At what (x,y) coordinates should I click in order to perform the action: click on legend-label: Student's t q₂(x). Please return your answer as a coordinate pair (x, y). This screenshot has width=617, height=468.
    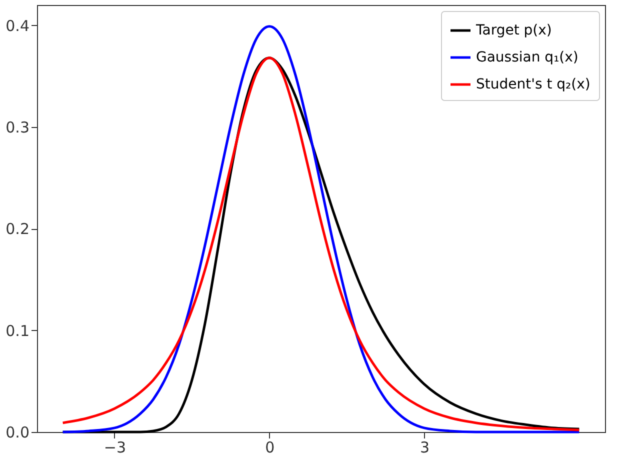
    Looking at the image, I should click on (533, 84).